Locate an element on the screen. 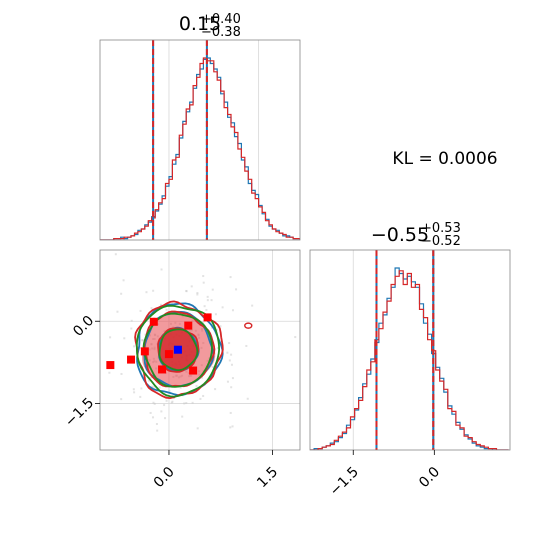 The height and width of the screenshot is (550, 550). contour-red-island is located at coordinates (248, 325).